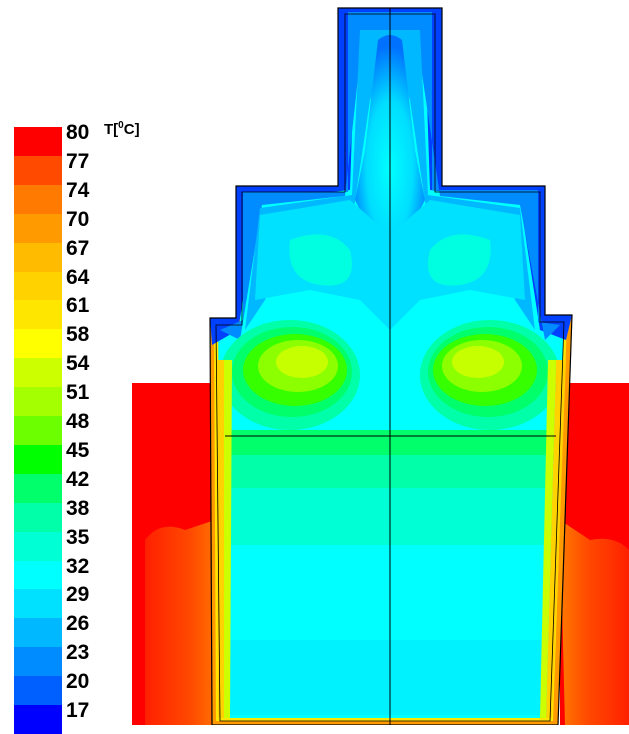 This screenshot has height=734, width=629. Describe the element at coordinates (78, 624) in the screenshot. I see `legend-tick-label: 26` at that location.